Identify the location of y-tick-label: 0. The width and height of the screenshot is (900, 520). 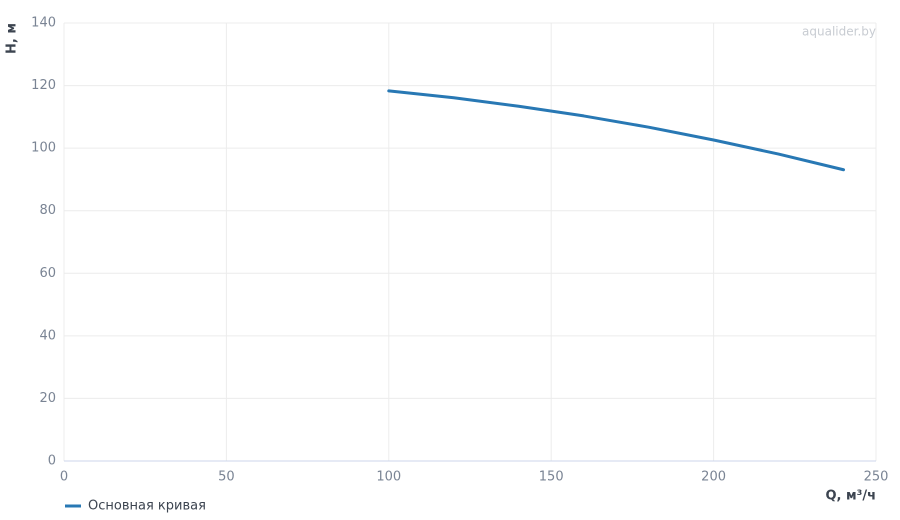
(52, 461).